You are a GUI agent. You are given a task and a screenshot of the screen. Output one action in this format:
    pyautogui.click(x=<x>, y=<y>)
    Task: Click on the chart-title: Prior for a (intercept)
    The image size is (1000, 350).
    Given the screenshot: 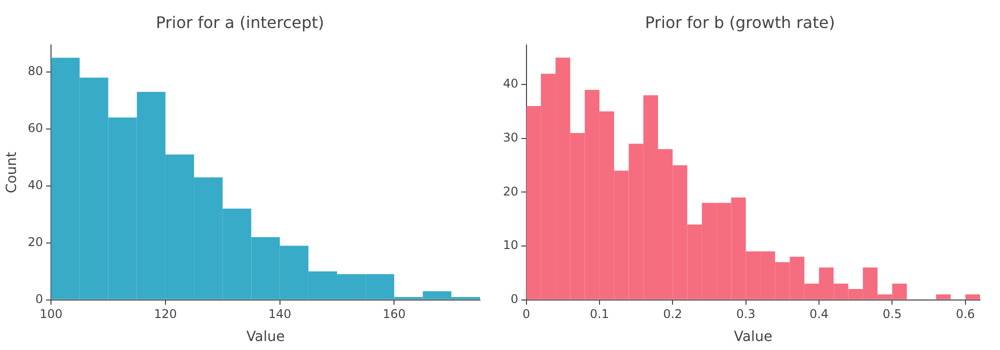 What is the action you would take?
    pyautogui.click(x=240, y=22)
    